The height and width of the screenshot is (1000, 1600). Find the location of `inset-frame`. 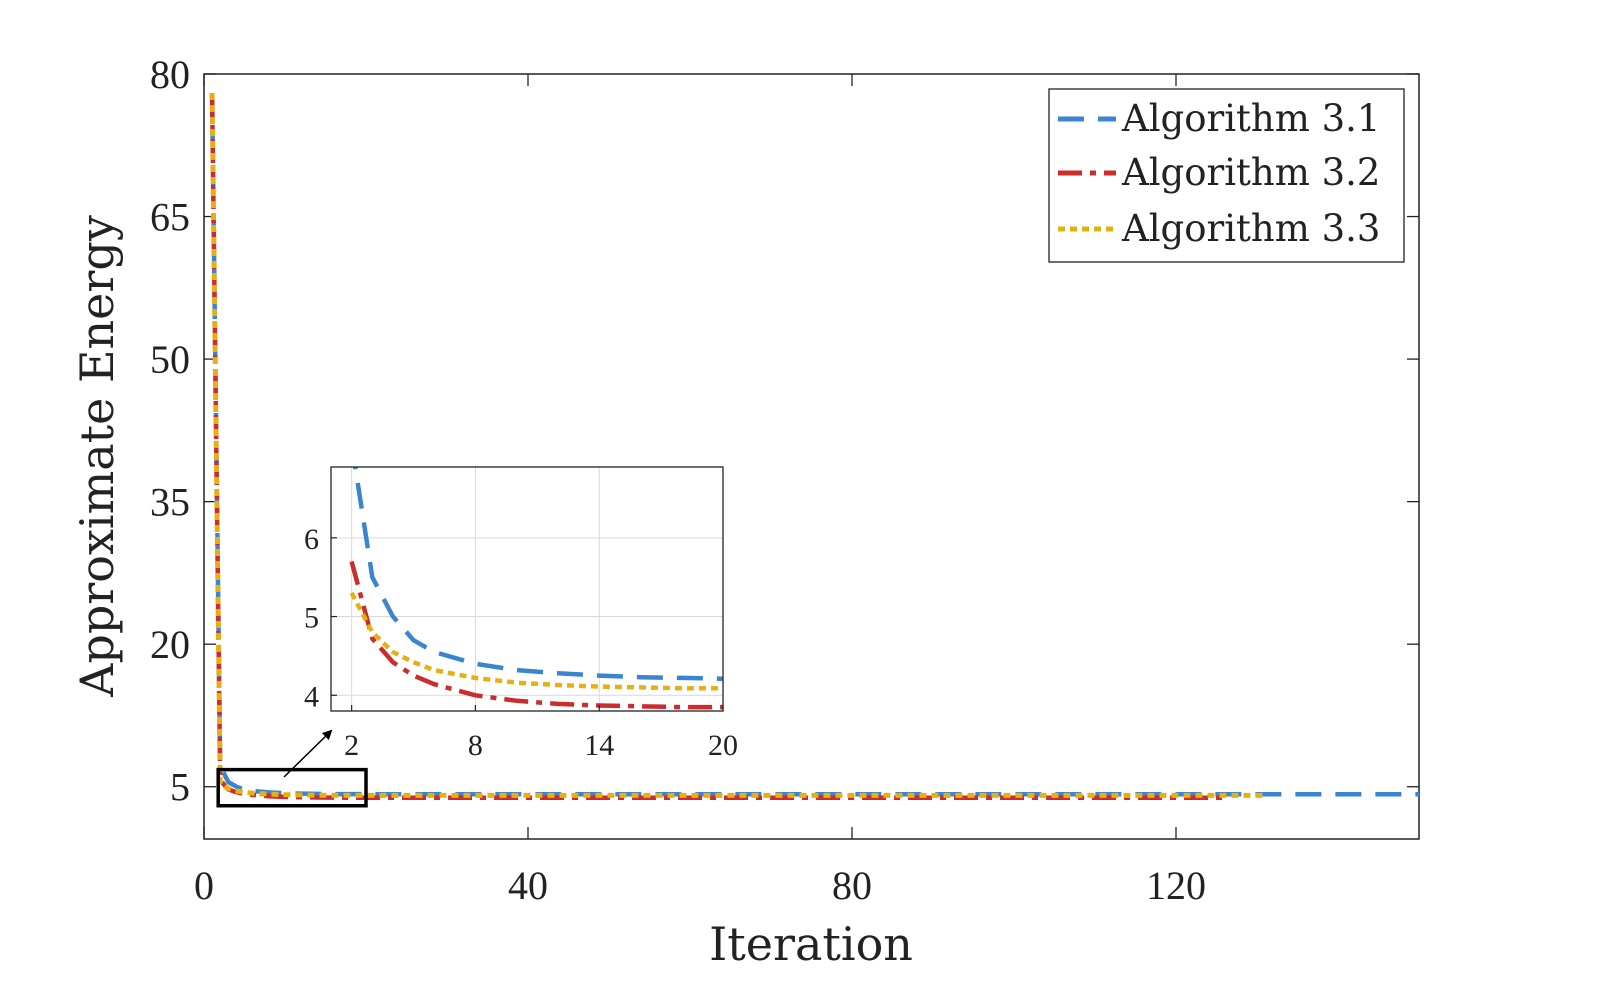

inset-frame is located at coordinates (527, 589).